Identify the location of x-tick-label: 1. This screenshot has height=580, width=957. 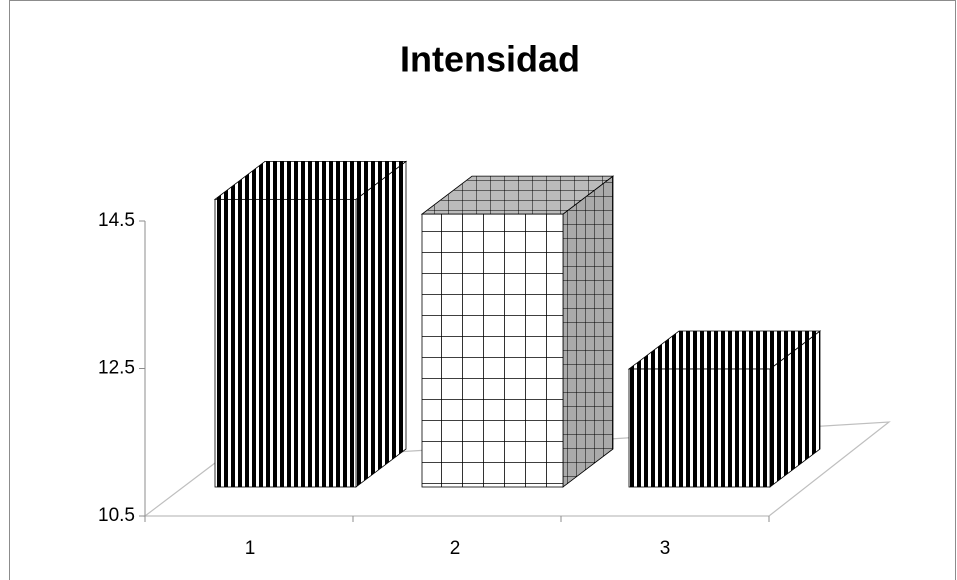
(250, 548).